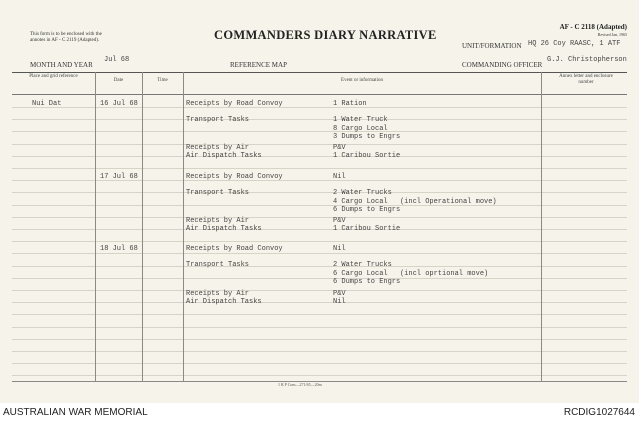 The image size is (639, 421). Describe the element at coordinates (360, 201) in the screenshot. I see `event-info-line: 4 Cargo Local` at that location.